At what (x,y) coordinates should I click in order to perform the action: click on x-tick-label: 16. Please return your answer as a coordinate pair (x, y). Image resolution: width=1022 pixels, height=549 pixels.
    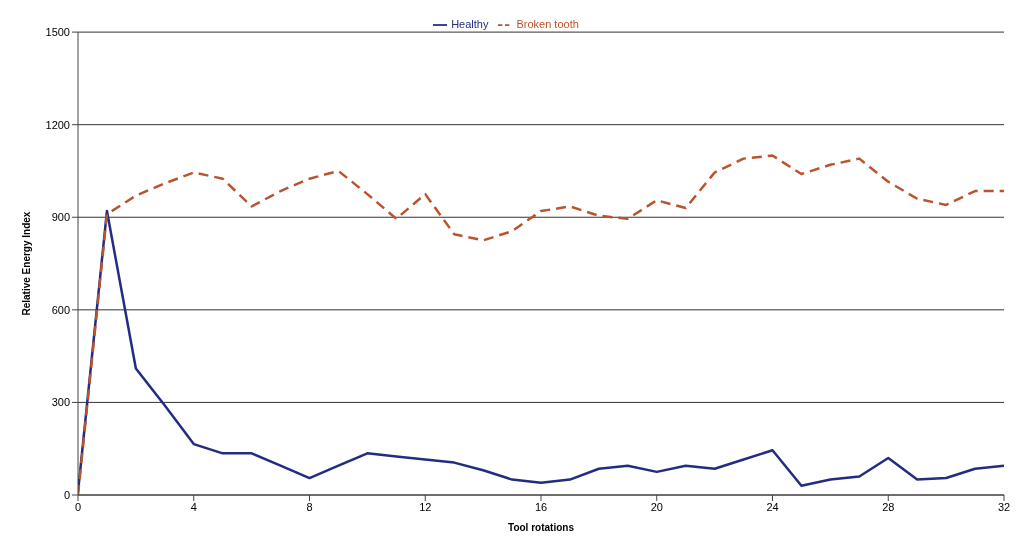
    Looking at the image, I should click on (541, 506).